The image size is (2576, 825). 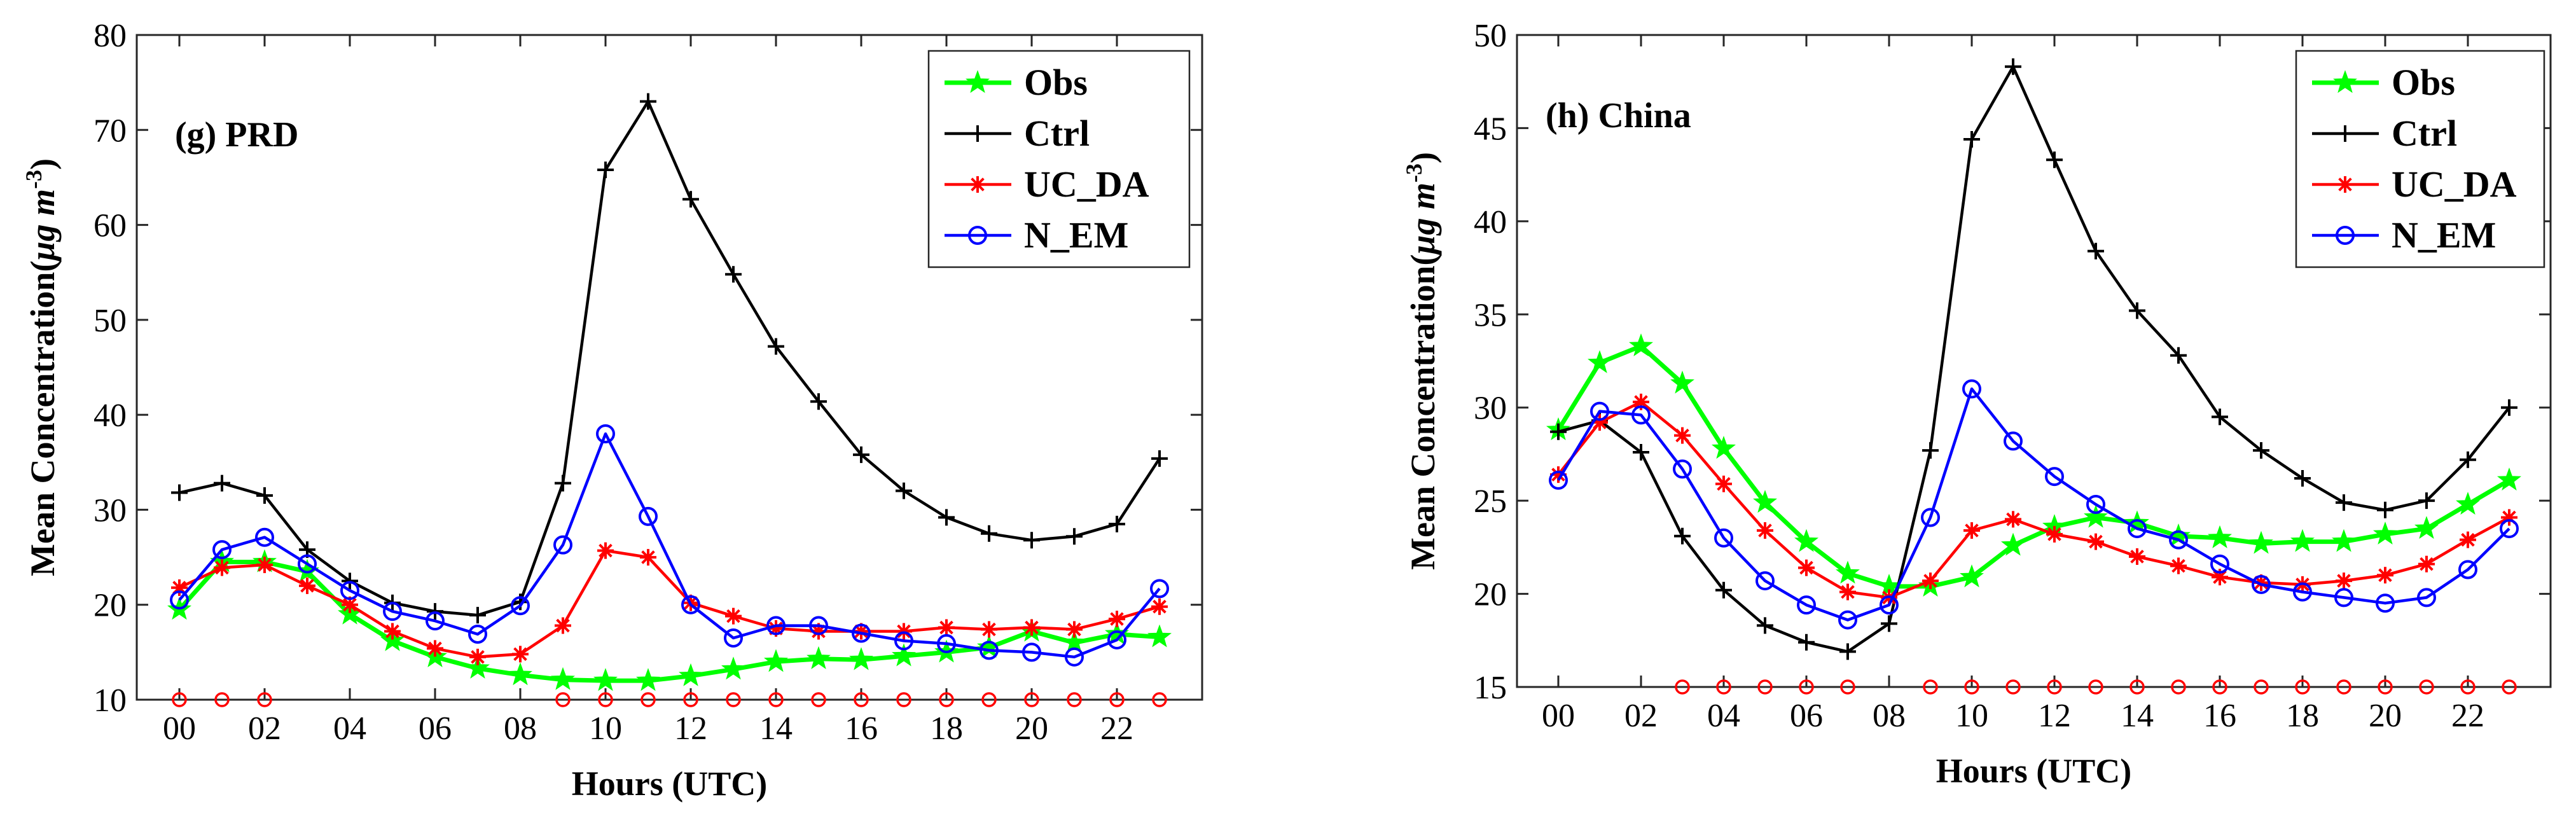 I want to click on panel-label: (h) China, so click(x=1618, y=115).